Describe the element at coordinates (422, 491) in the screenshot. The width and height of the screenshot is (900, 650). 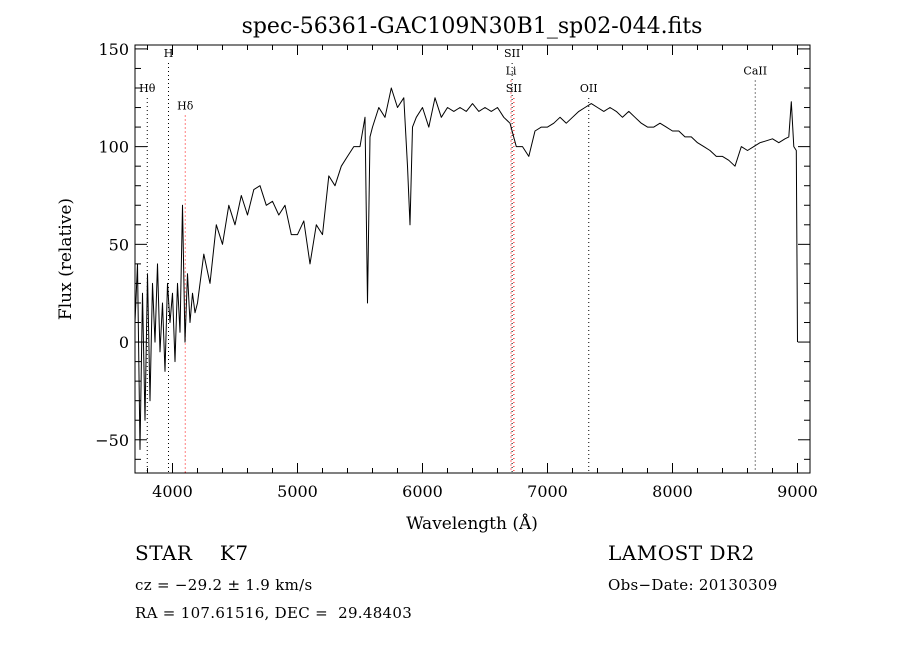
I see `x-tick-label: 6000` at that location.